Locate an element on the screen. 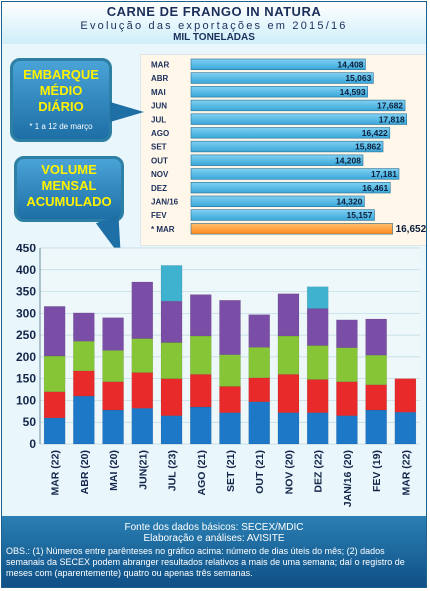  x-tick-label: JAN/16 (20) is located at coordinates (348, 478).